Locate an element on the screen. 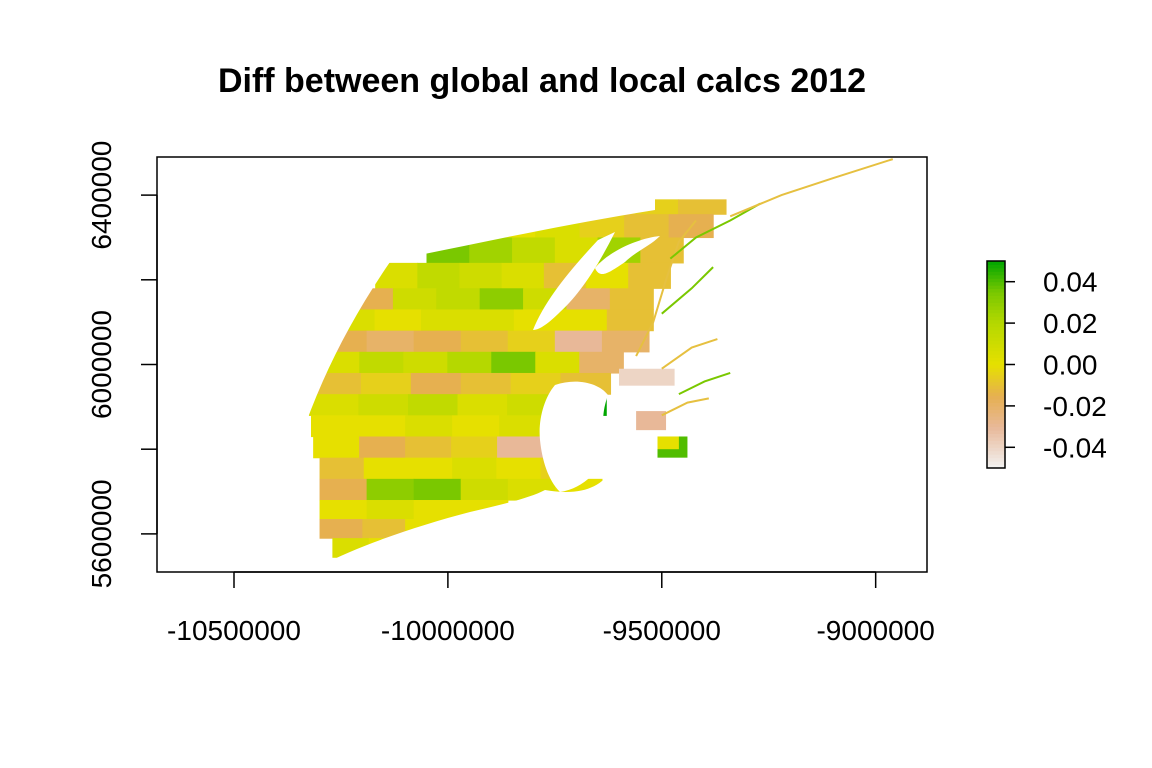 The width and height of the screenshot is (1152, 768). y-tick-label: 6000000 is located at coordinates (101, 364).